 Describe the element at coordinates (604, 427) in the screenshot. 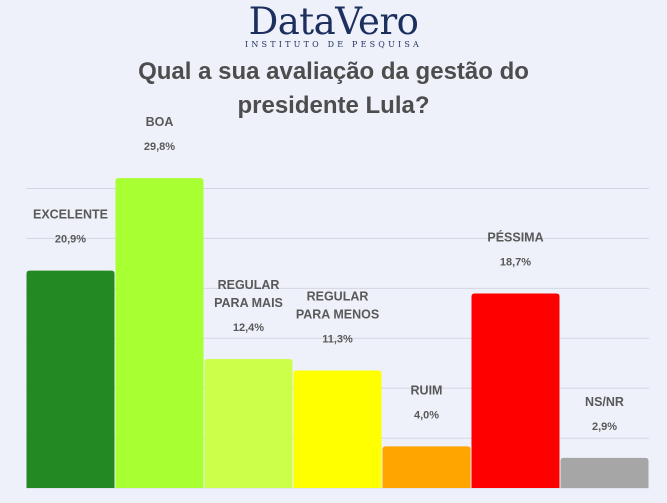

I see `data-label: 2,9%` at that location.